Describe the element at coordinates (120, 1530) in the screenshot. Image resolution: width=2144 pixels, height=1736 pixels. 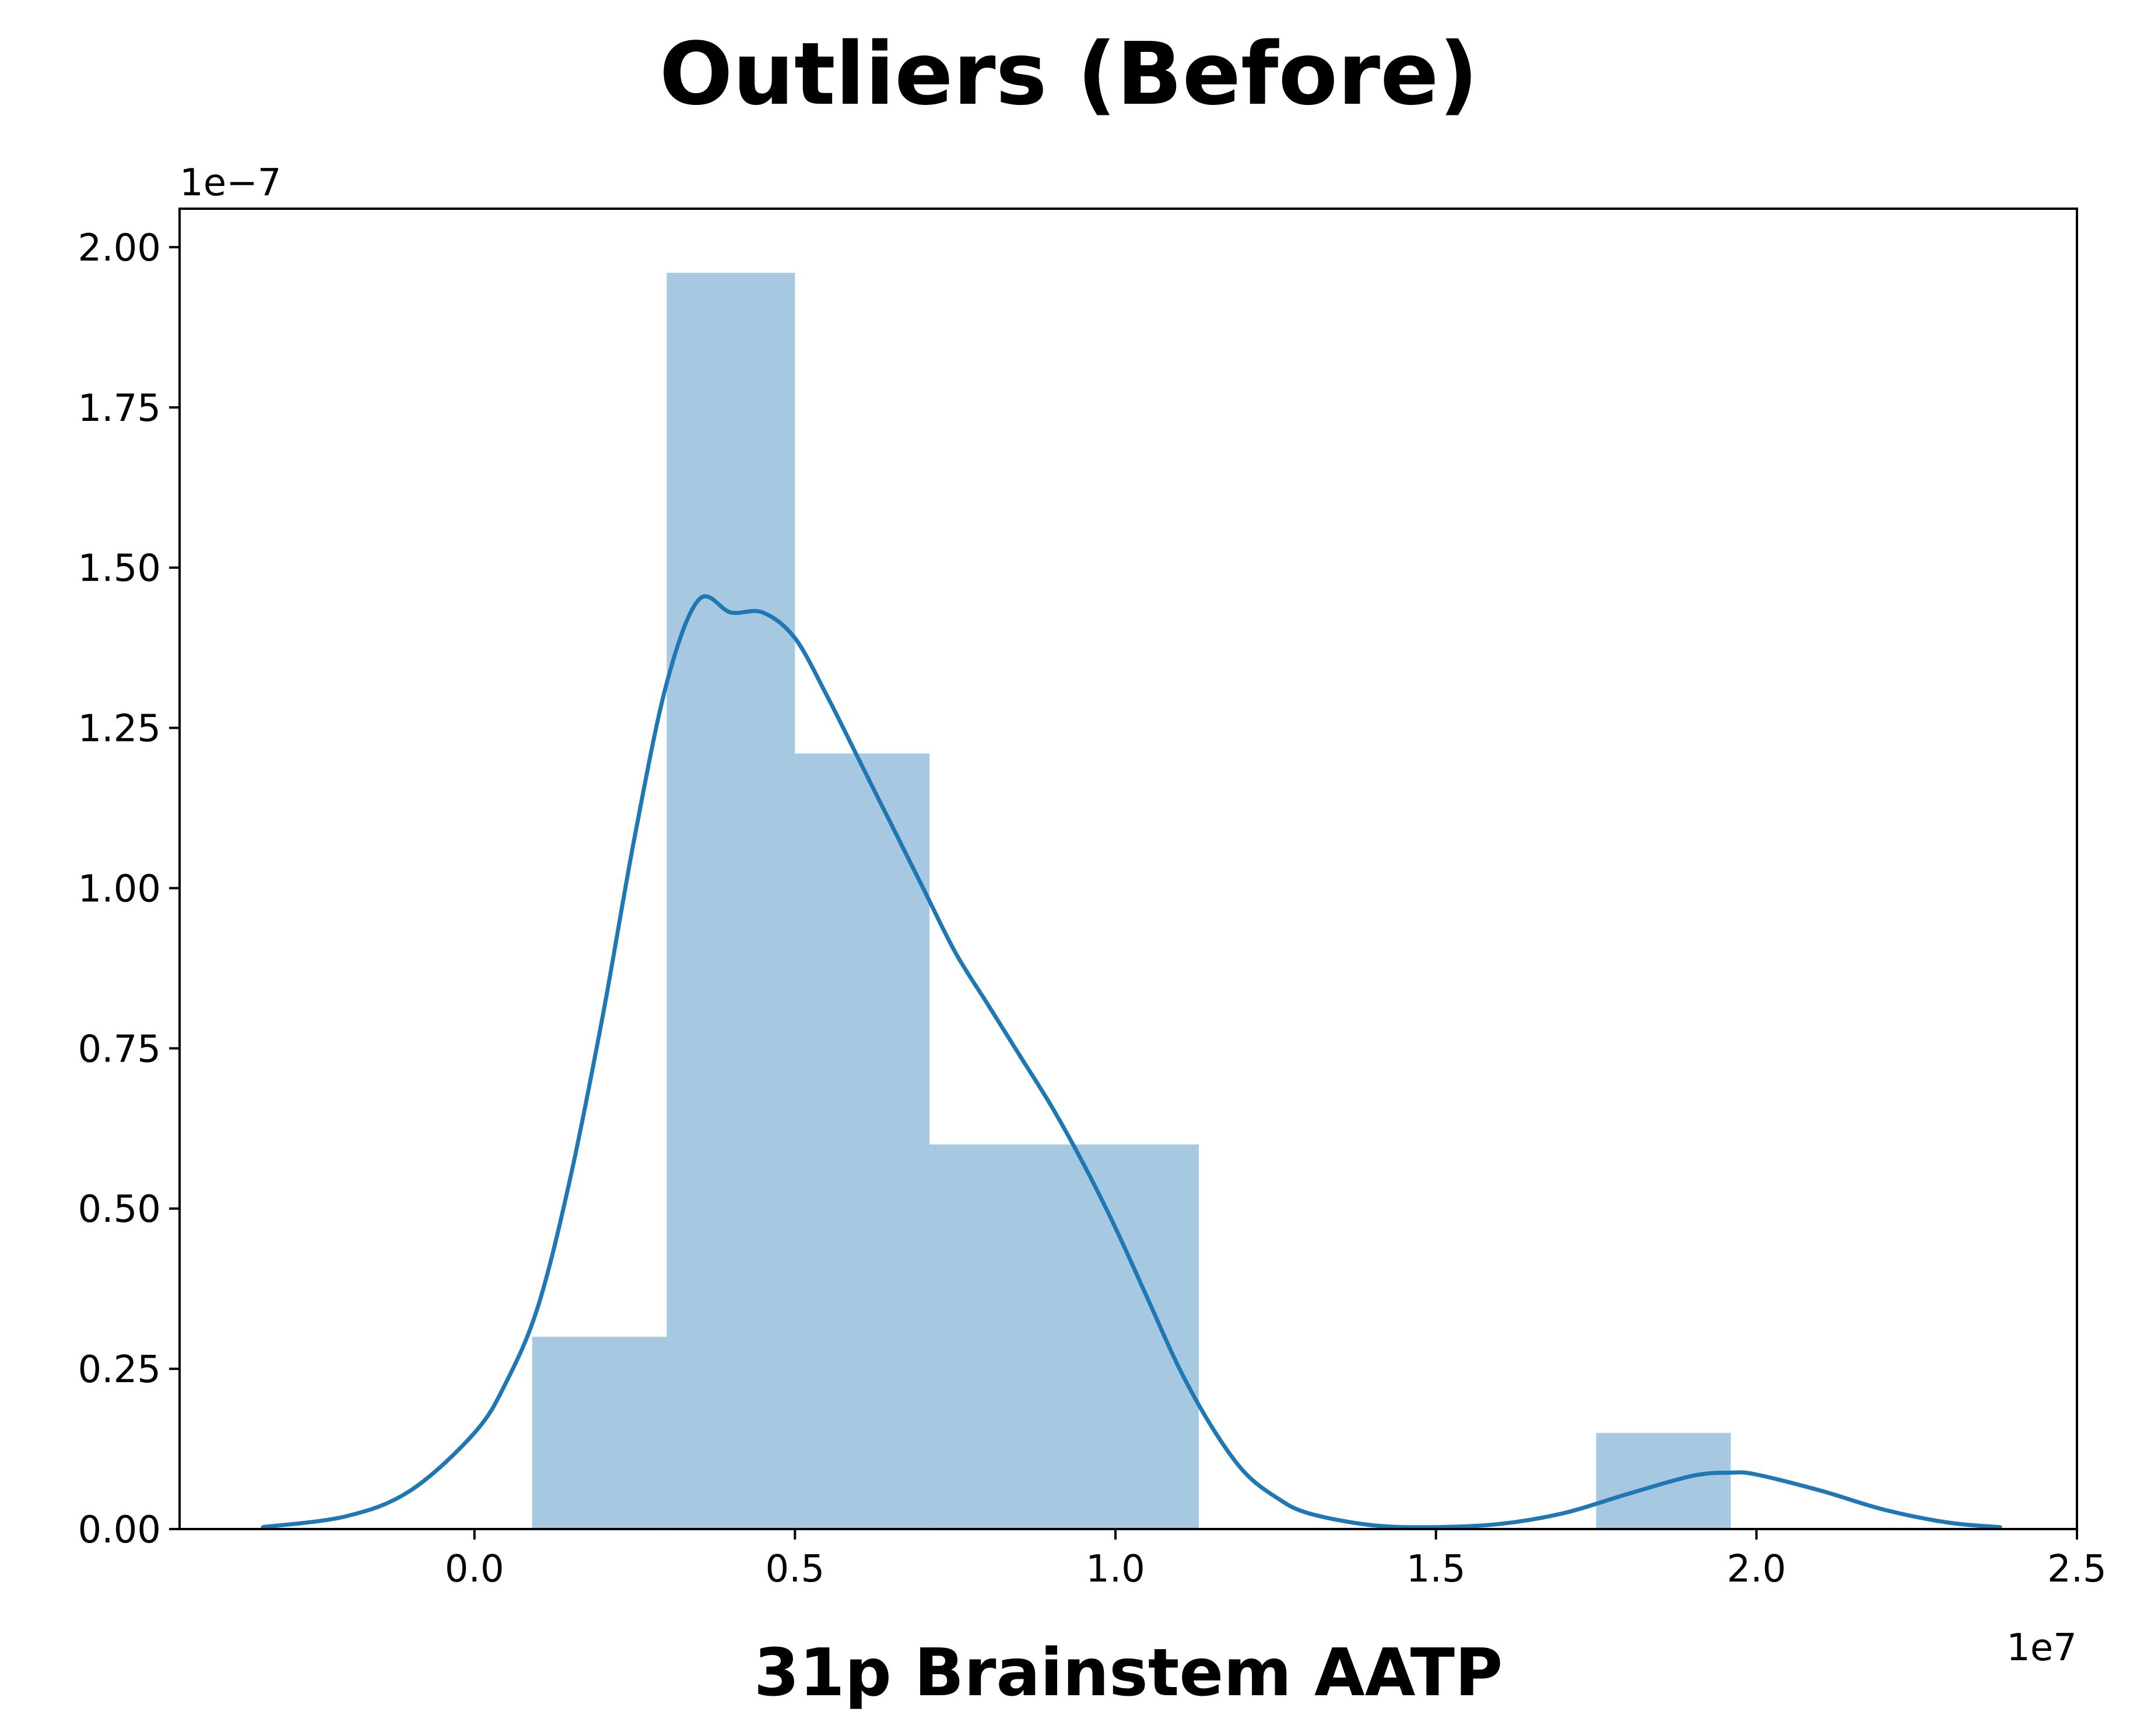
I see `y-tick-label: 0.00` at that location.